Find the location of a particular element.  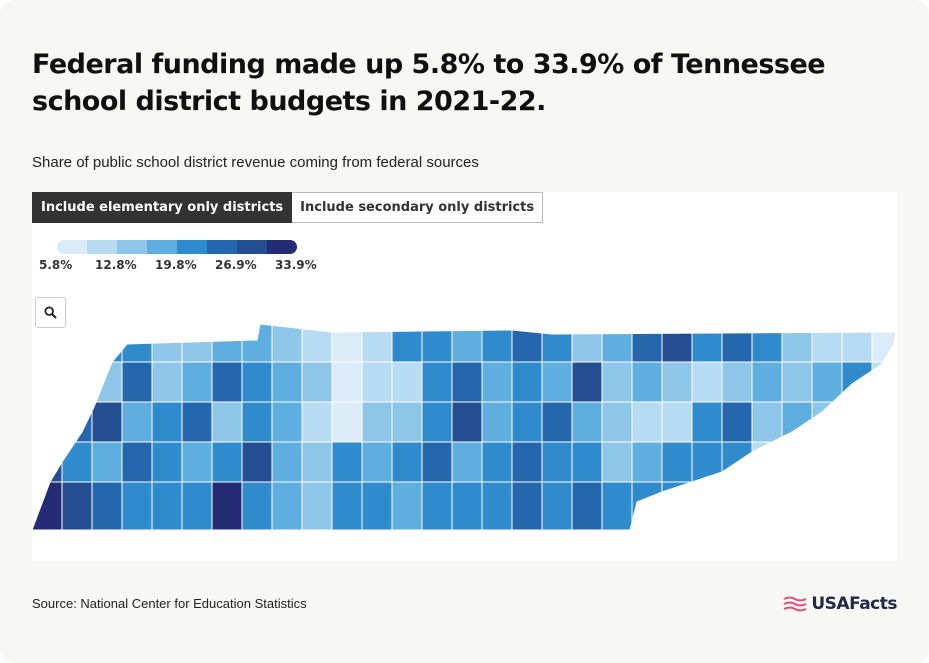

zoom-button is located at coordinates (50, 312).